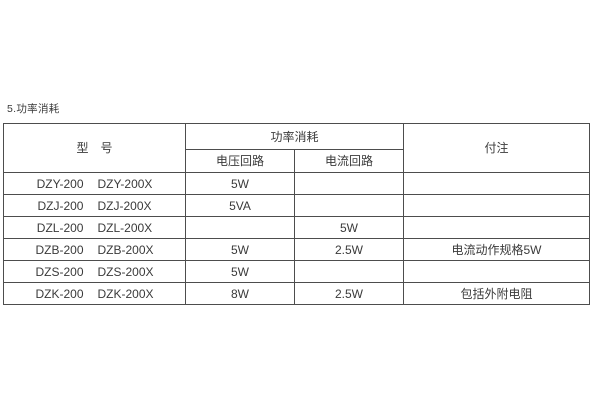 Image resolution: width=600 pixels, height=400 pixels. Describe the element at coordinates (59, 249) in the screenshot. I see `model-name: DZB-200` at that location.